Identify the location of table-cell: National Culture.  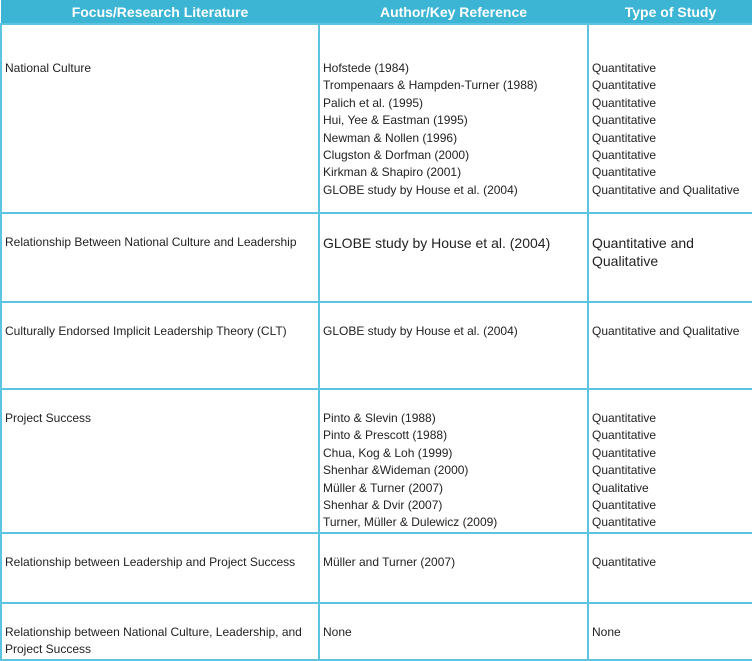
(160, 118).